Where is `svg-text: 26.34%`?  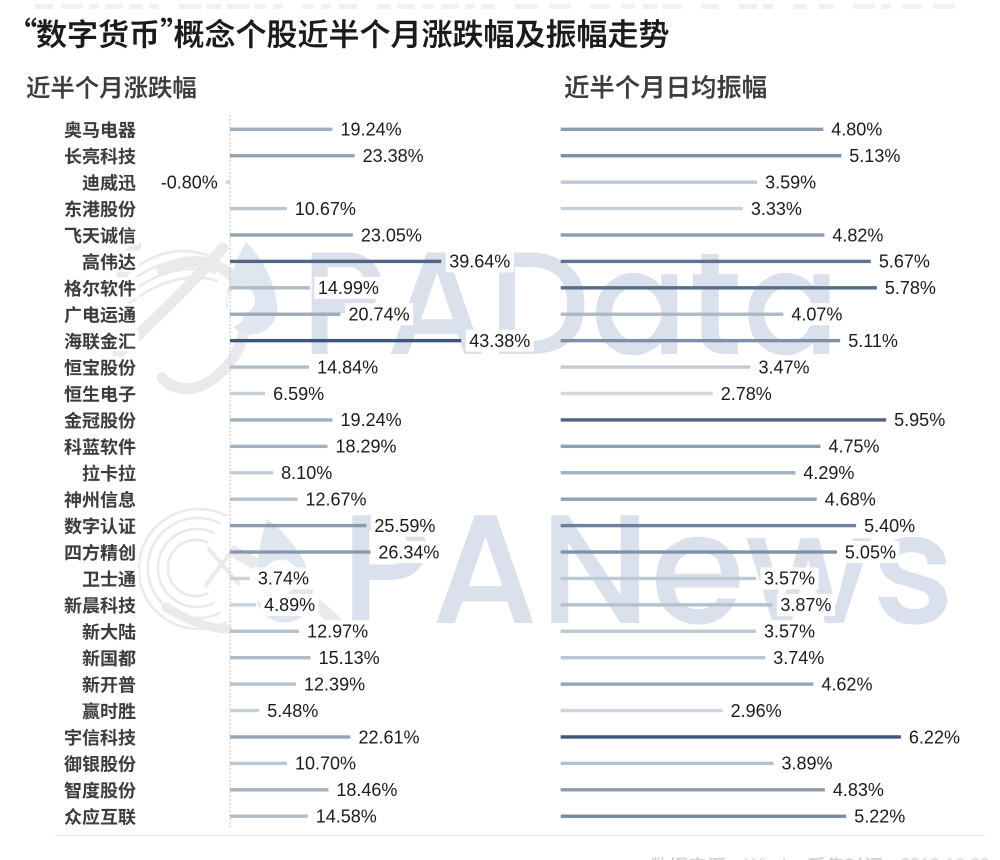
svg-text: 26.34% is located at coordinates (408, 552).